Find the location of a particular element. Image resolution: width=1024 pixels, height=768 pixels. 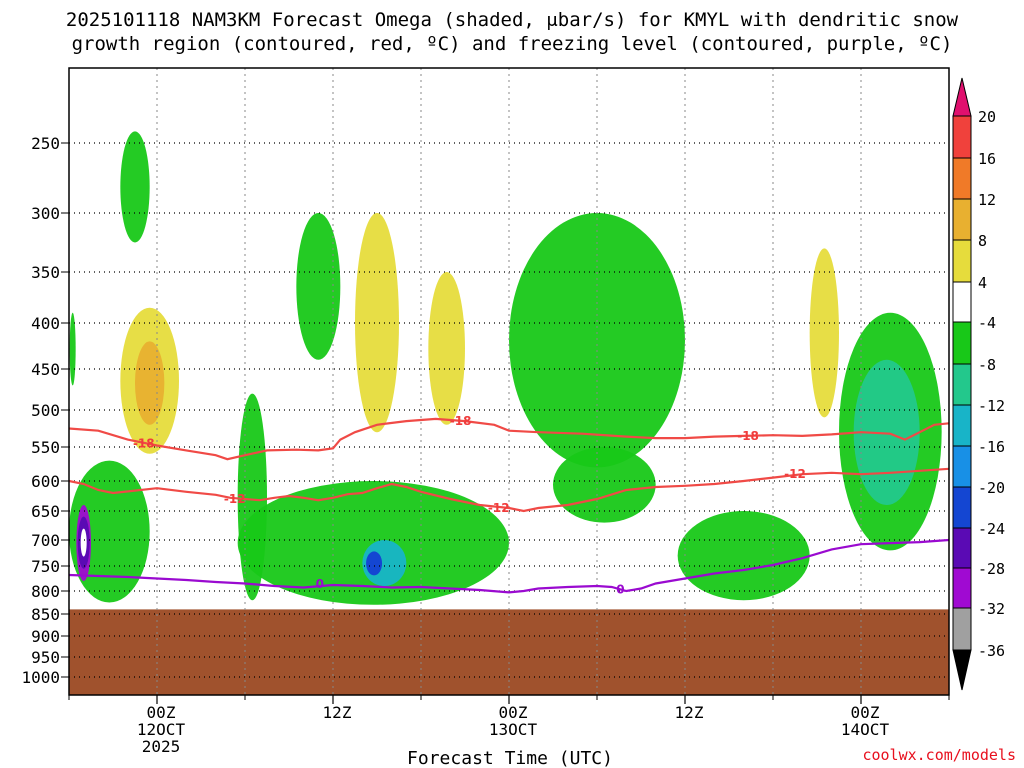

y-tick-label-750: 750 is located at coordinates (45, 566).